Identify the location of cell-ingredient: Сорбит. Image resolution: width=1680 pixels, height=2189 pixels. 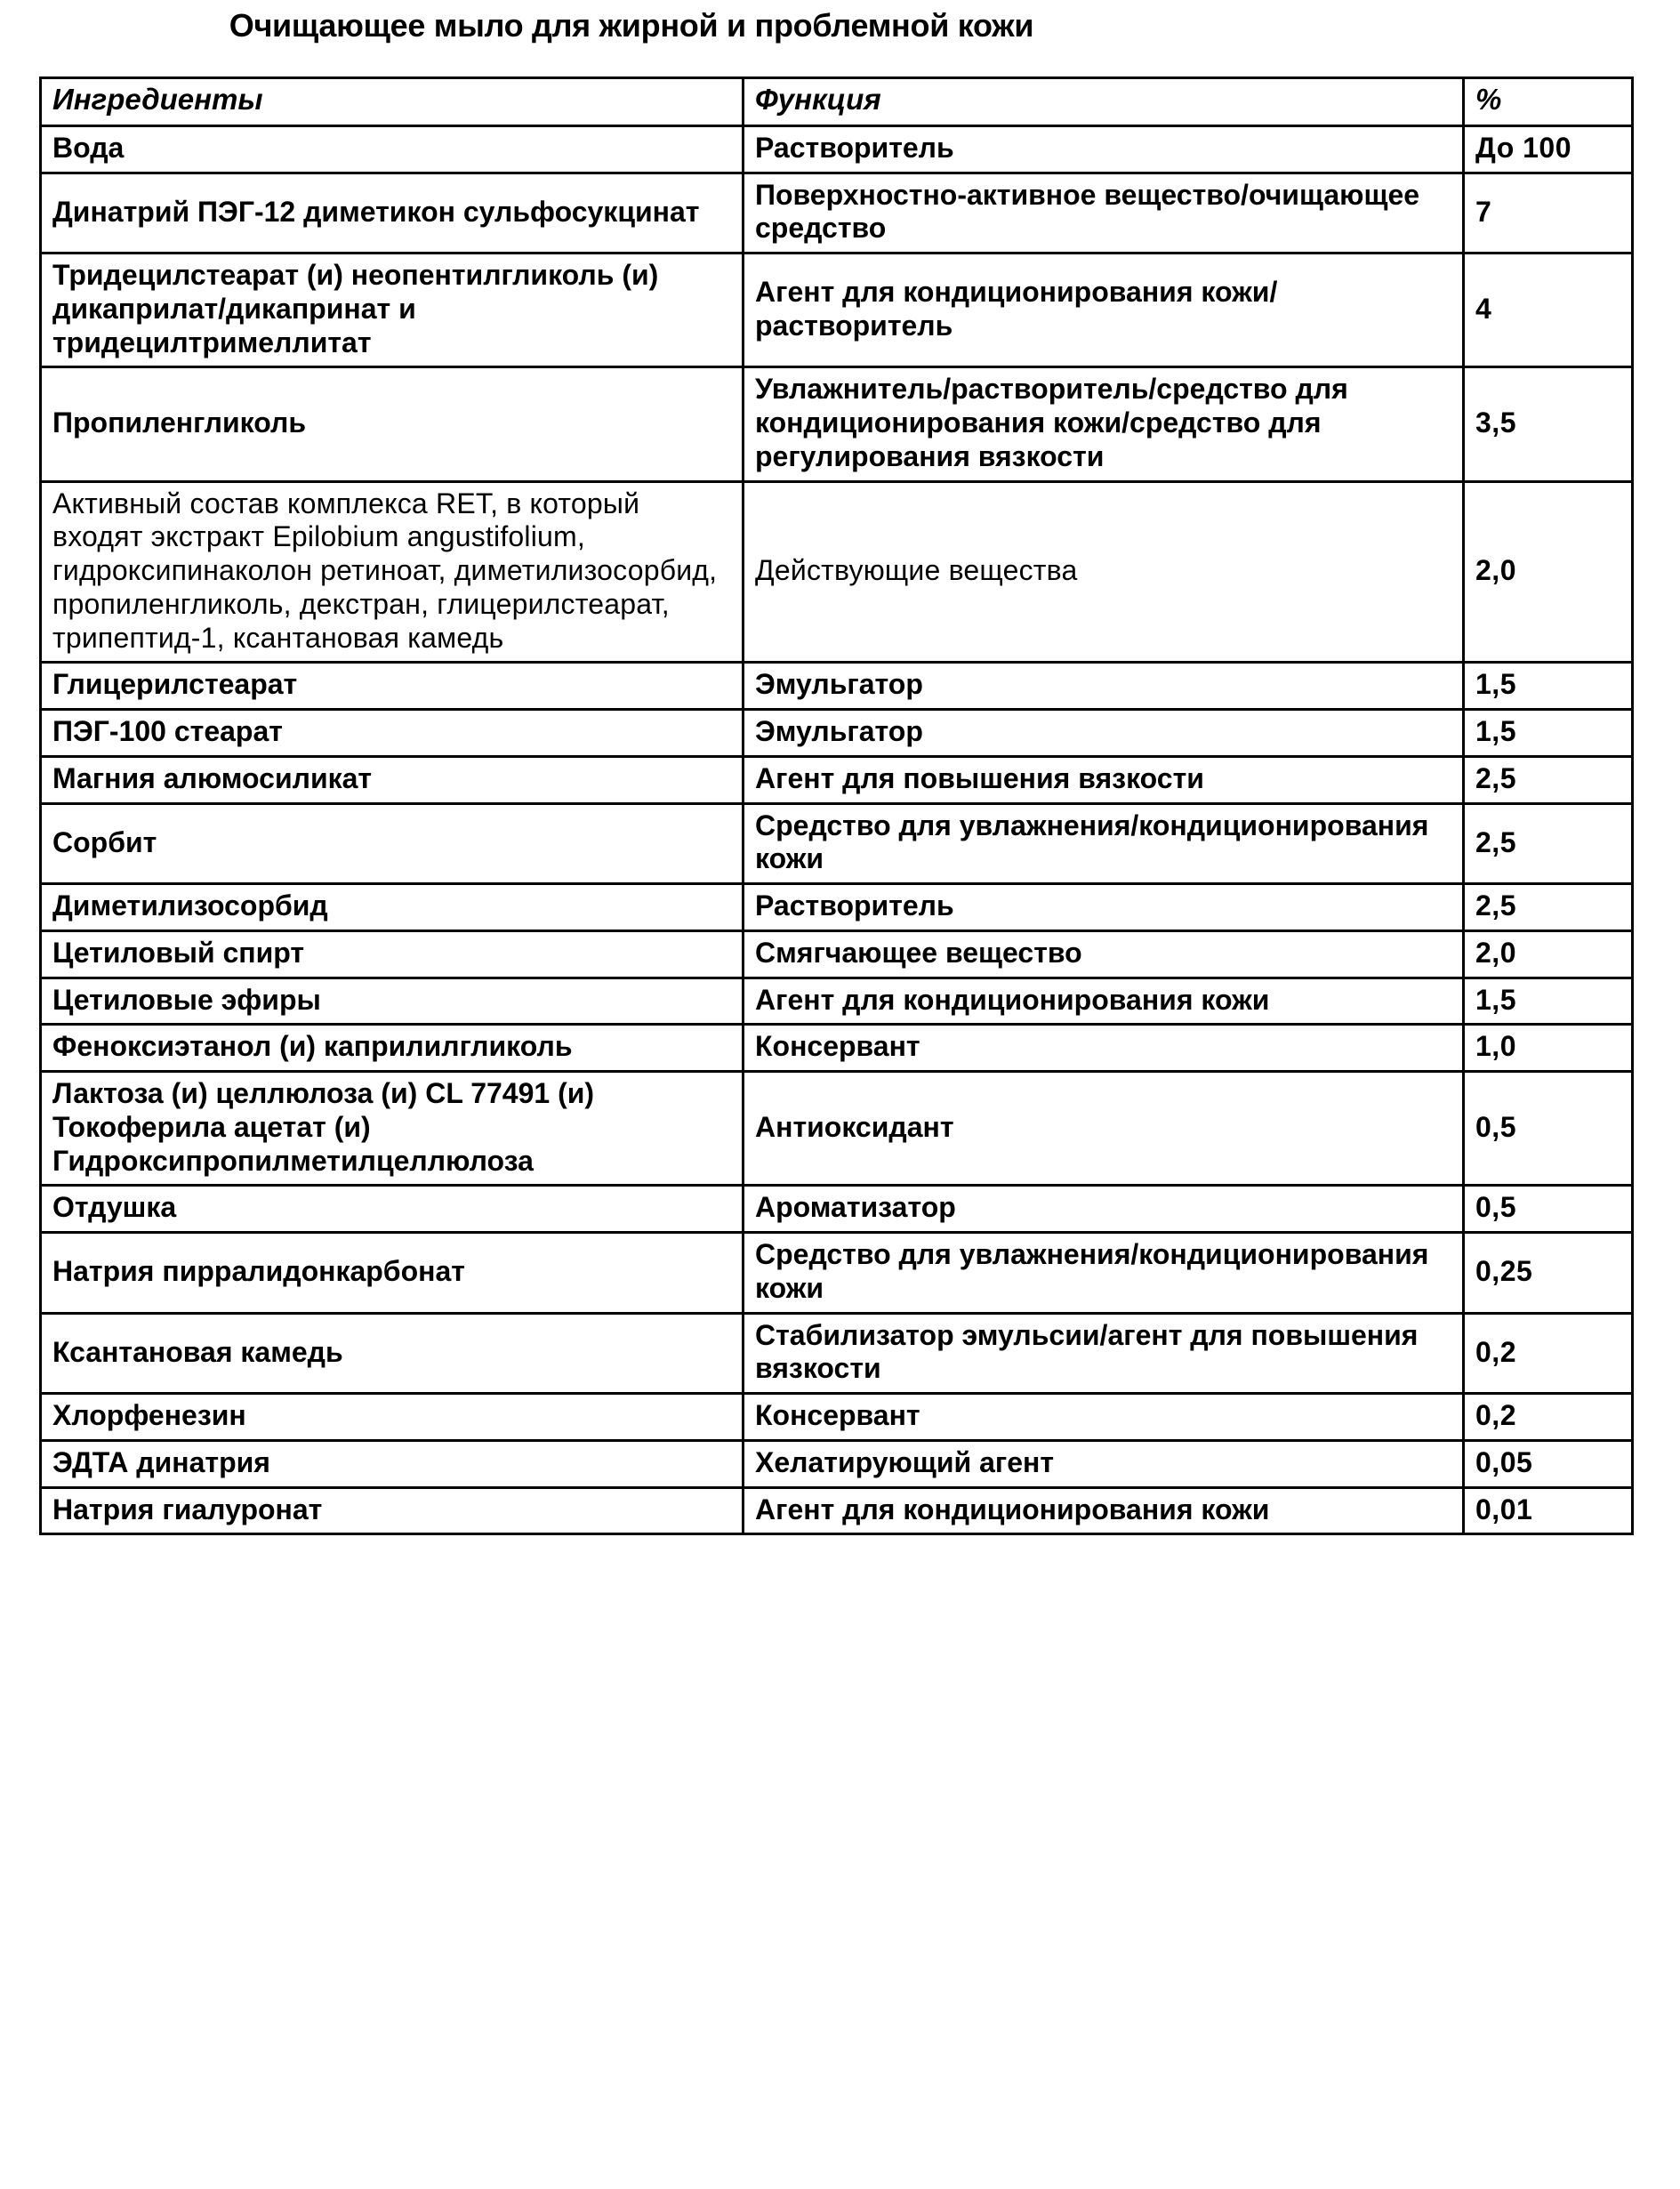
(391, 843).